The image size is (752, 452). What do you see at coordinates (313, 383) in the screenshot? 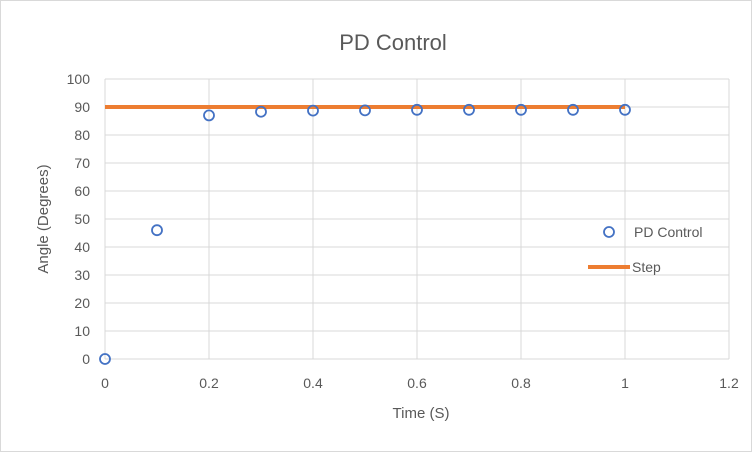
I see `x-tick-label: 0.4` at bounding box center [313, 383].